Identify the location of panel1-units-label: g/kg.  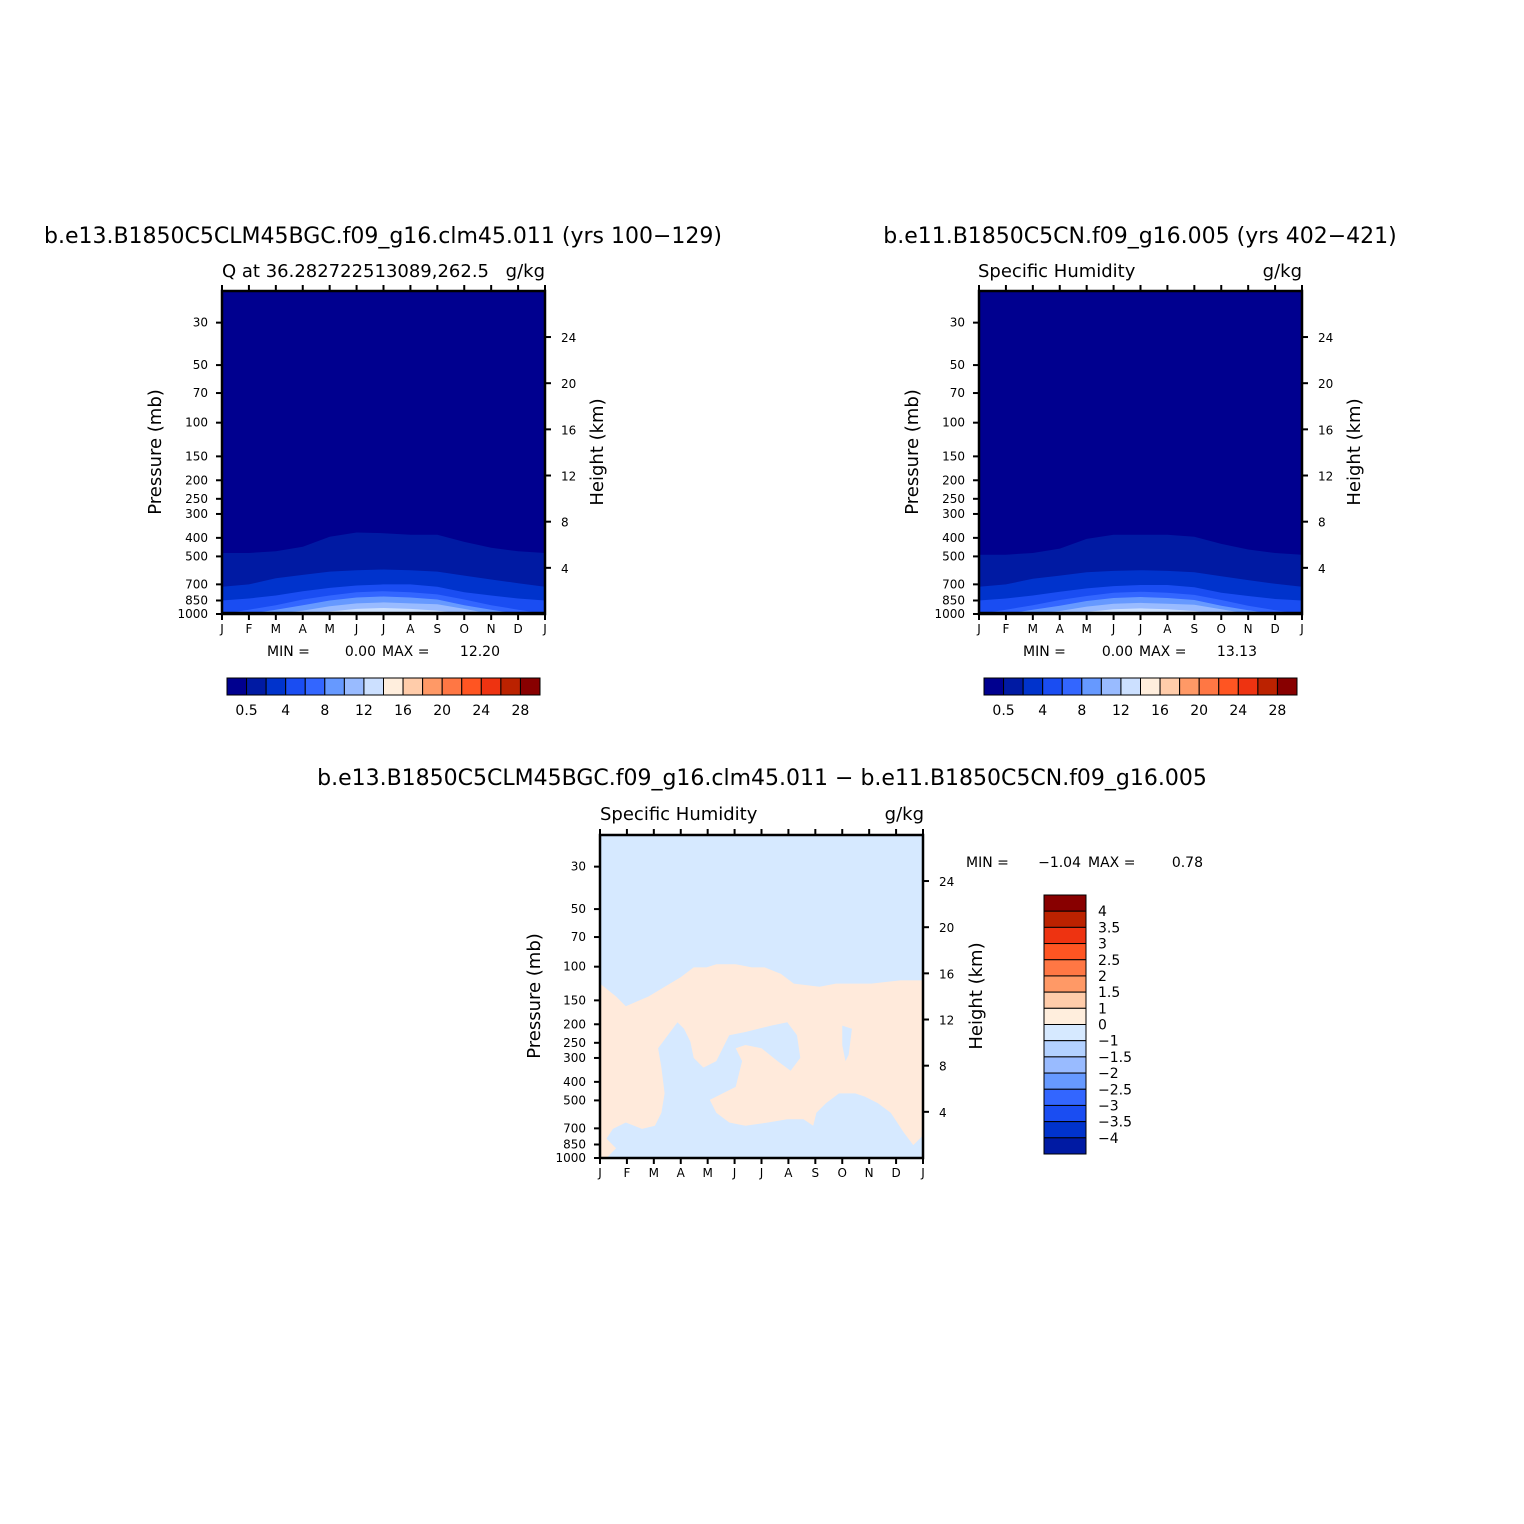
(525, 271).